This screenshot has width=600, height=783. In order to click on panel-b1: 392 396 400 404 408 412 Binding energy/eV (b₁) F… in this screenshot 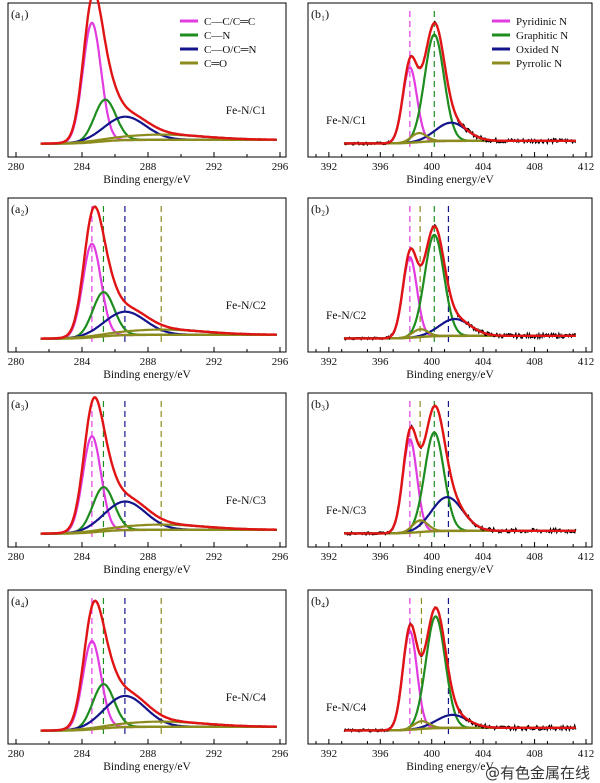, I will do `click(450, 94)`.